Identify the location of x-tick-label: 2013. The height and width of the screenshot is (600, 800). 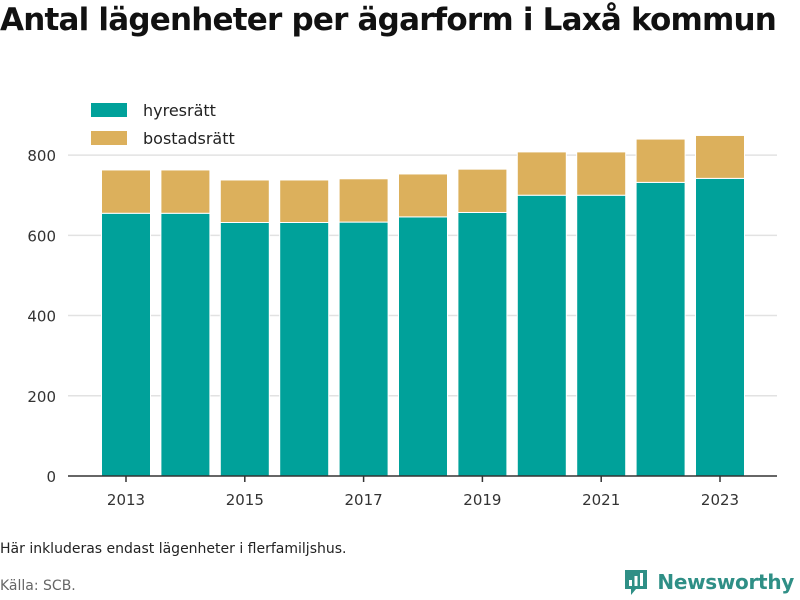
(126, 500).